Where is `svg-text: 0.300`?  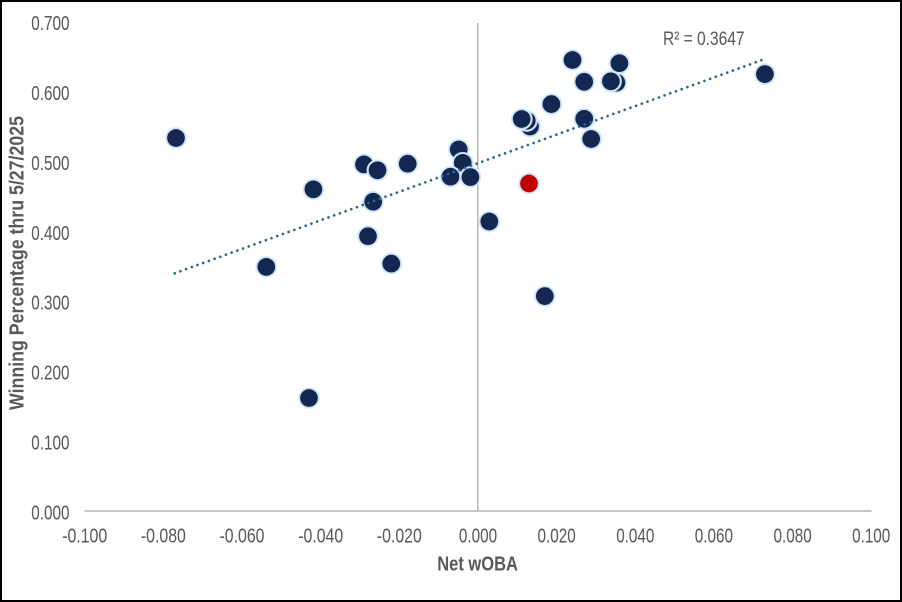
svg-text: 0.300 is located at coordinates (50, 303).